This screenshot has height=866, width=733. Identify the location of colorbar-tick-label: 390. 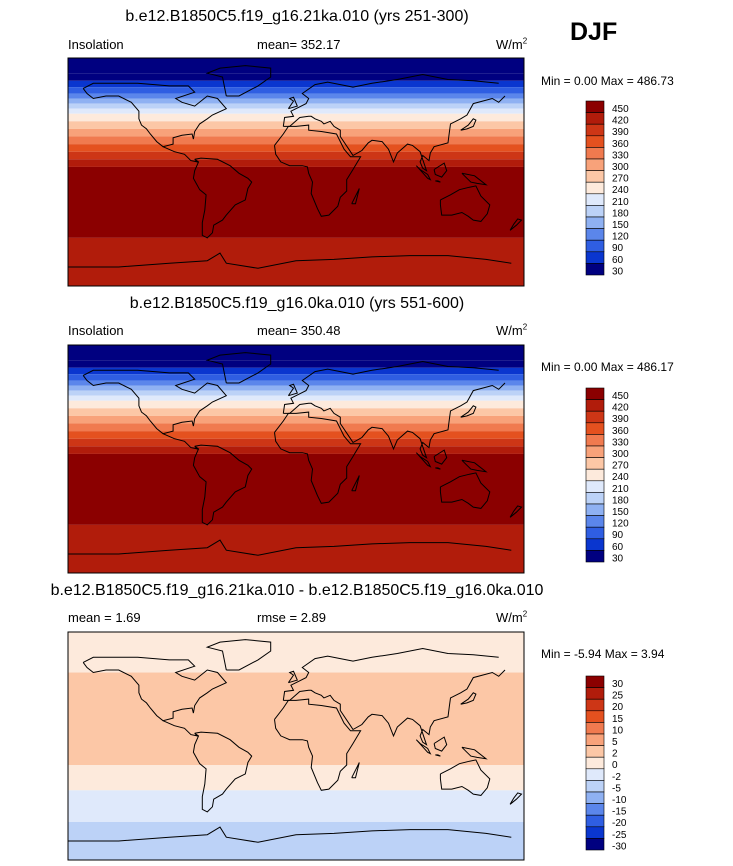
(620, 132).